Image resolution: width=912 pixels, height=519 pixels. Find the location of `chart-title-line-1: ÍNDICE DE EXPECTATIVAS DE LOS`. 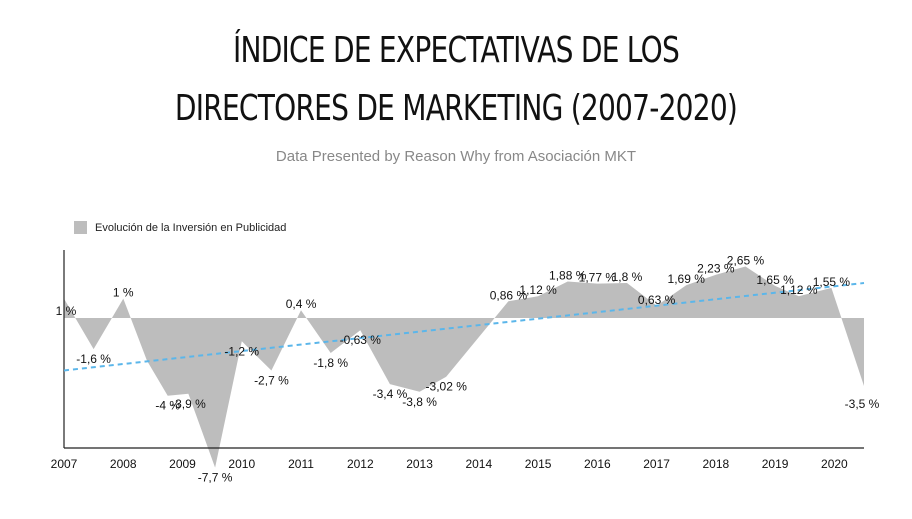

chart-title-line-1: ÍNDICE DE EXPECTATIVAS DE LOS is located at coordinates (456, 50).